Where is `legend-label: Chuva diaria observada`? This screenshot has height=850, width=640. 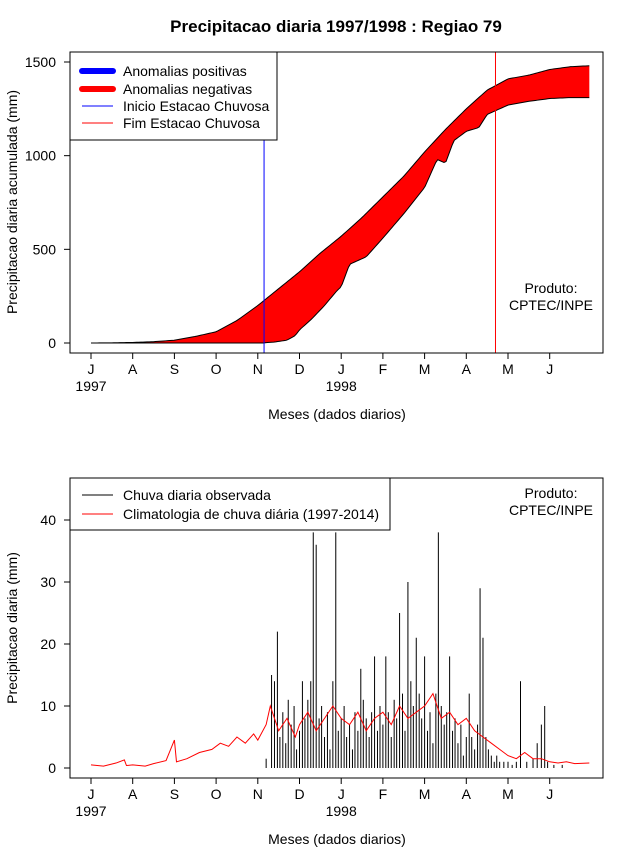
legend-label: Chuva diaria observada is located at coordinates (197, 495).